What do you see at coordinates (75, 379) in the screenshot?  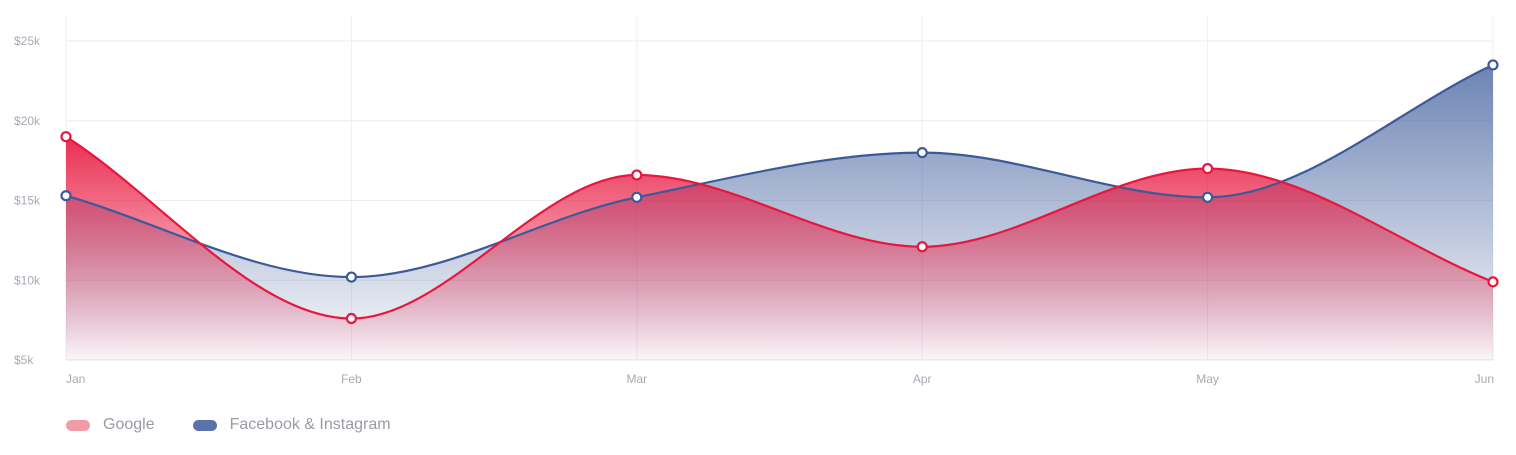 I see `x-tick-label: Jan` at bounding box center [75, 379].